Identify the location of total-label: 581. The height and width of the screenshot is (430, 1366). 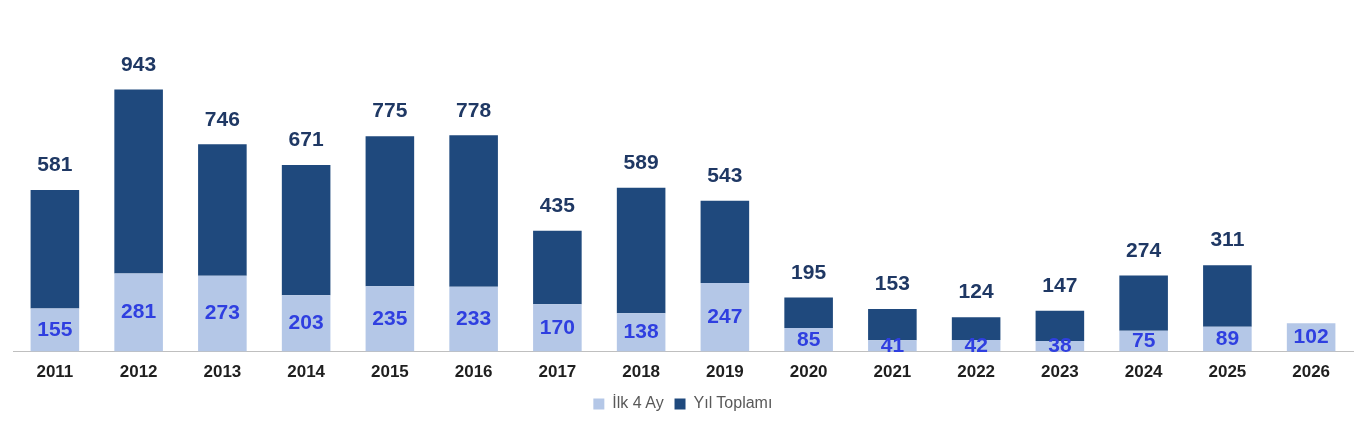
(55, 164).